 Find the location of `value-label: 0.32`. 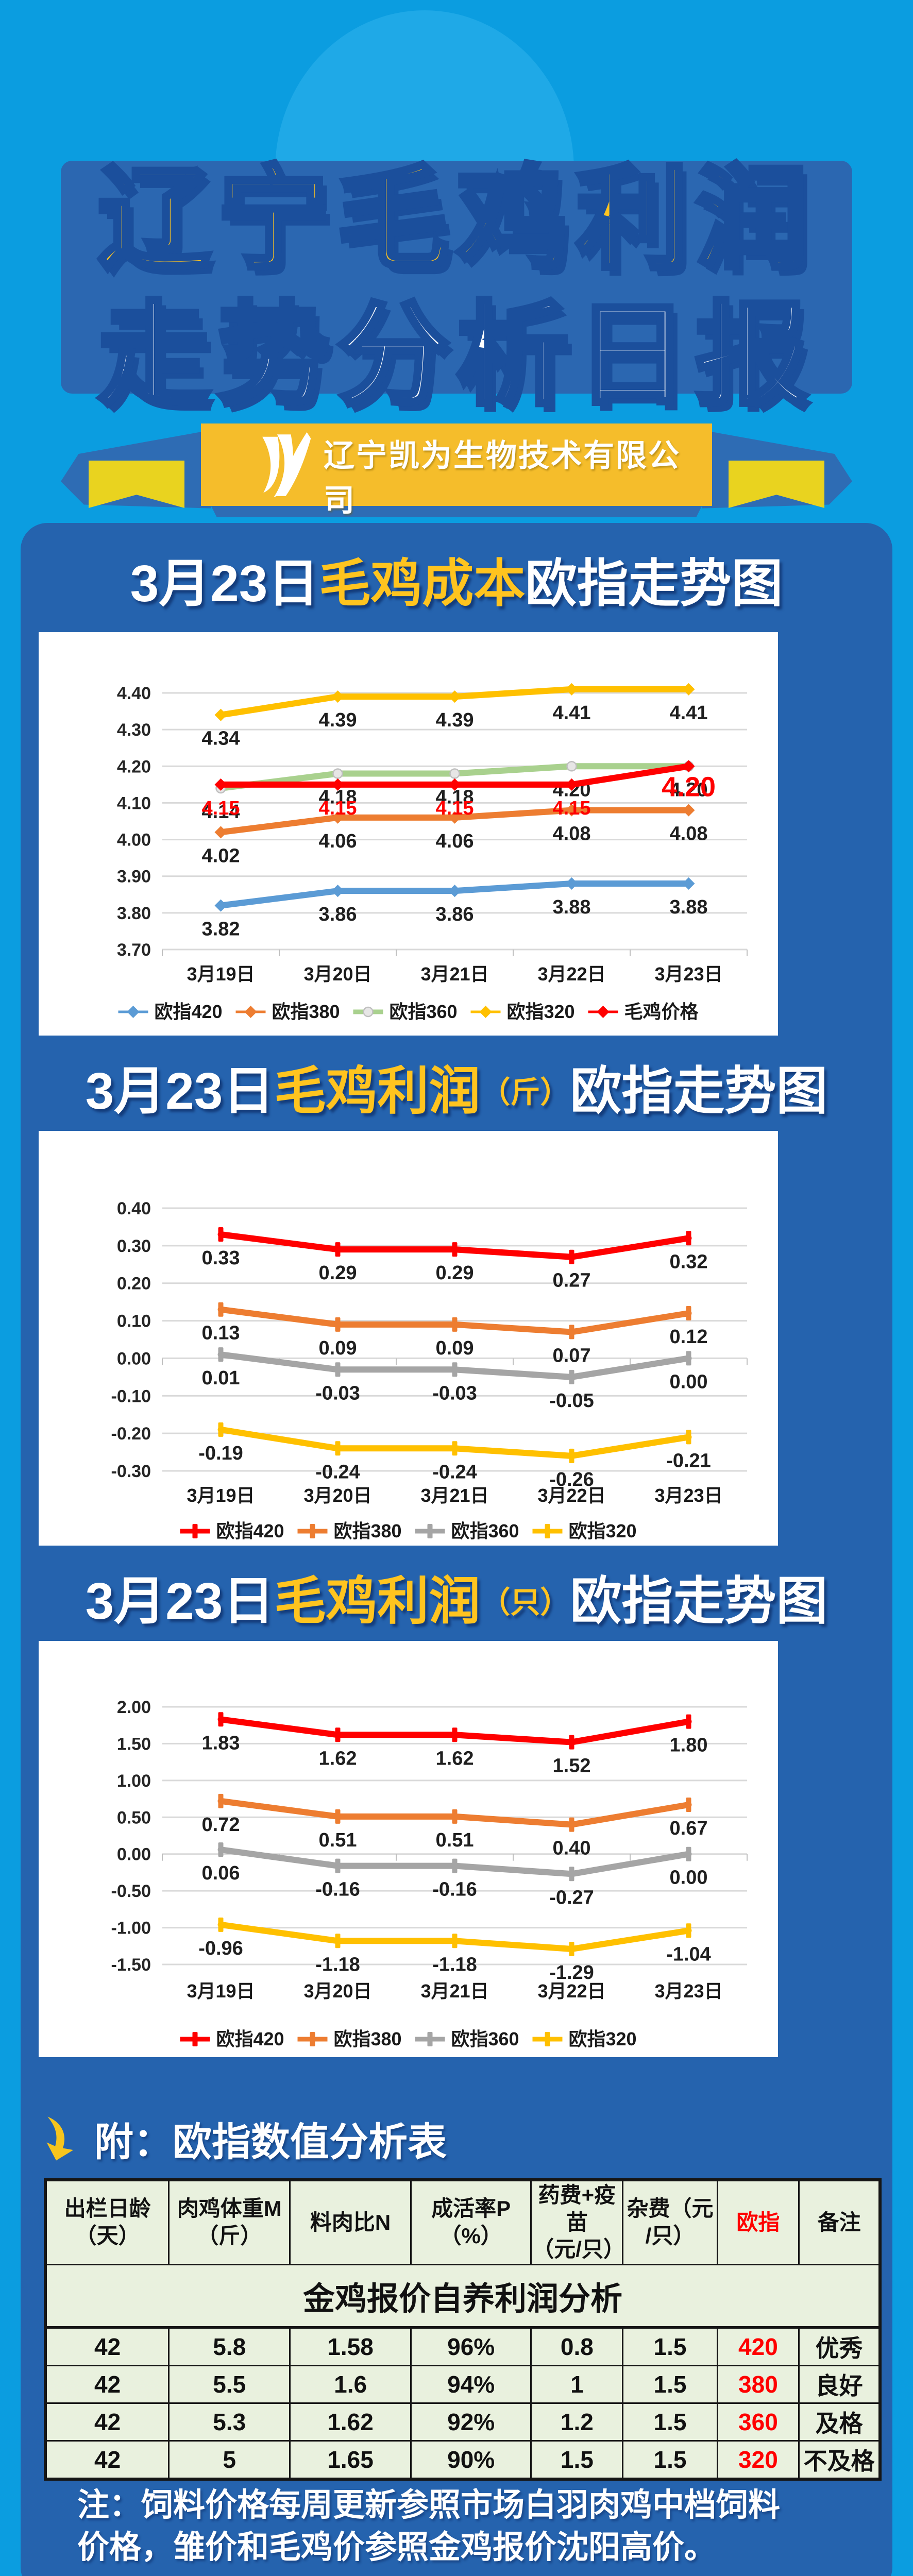

value-label: 0.32 is located at coordinates (689, 1262).